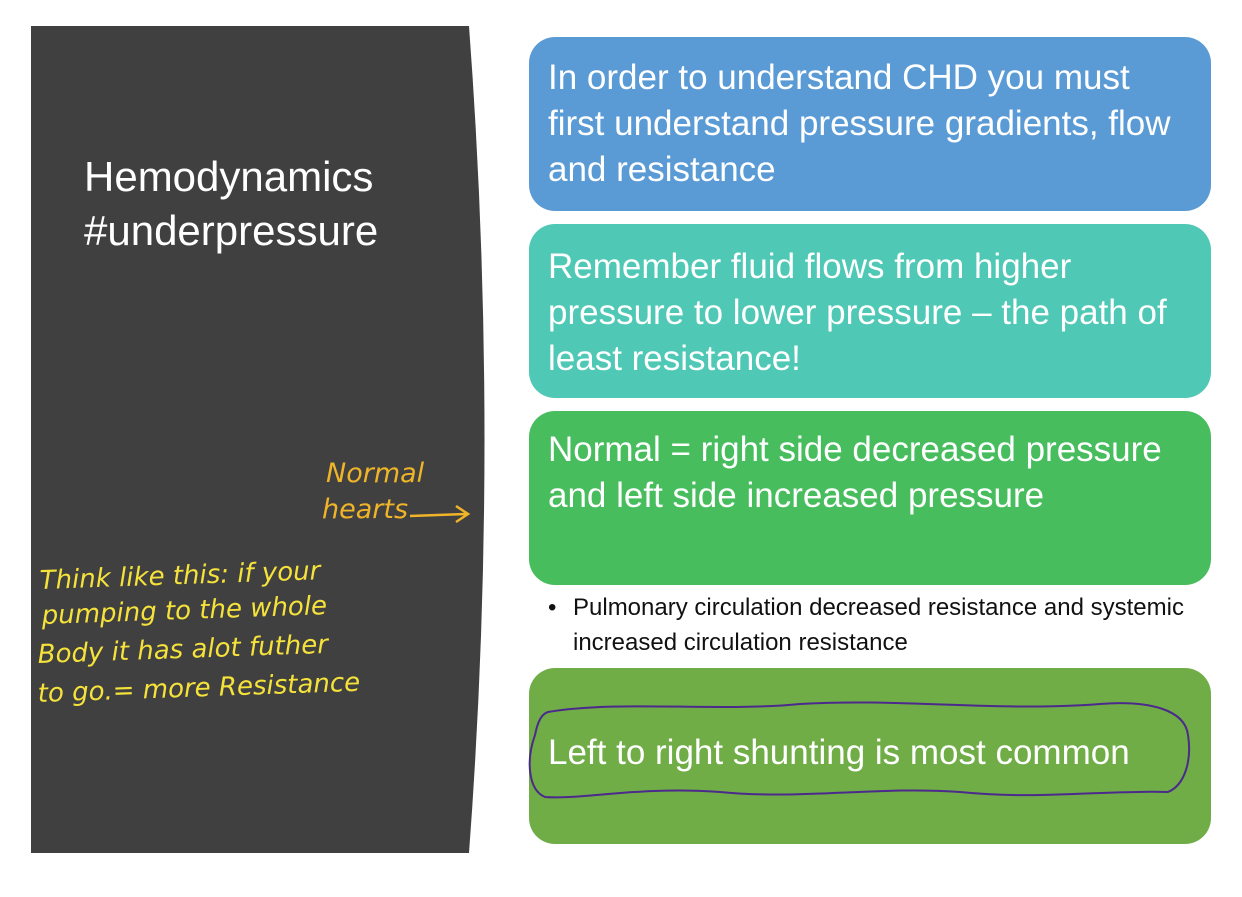 The width and height of the screenshot is (1242, 897). Describe the element at coordinates (229, 176) in the screenshot. I see `title-line-1: Hemodynamics` at that location.